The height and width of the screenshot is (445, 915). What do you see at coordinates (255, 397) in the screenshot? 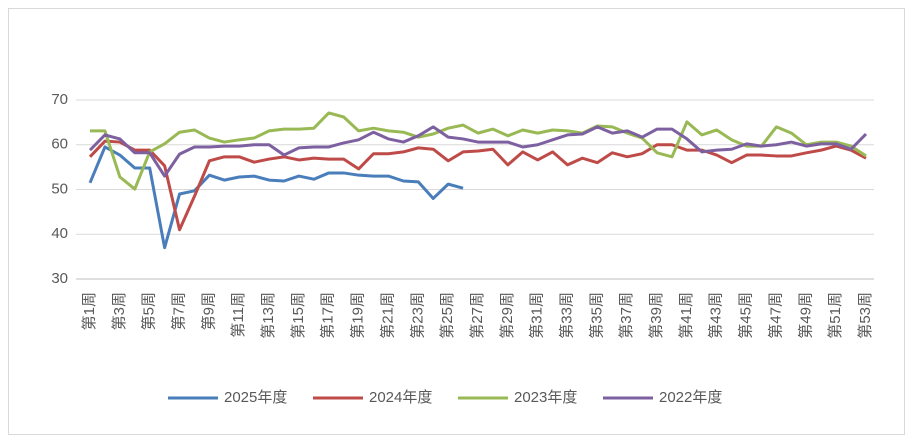
I see `legend-label: 2025年度` at bounding box center [255, 397].